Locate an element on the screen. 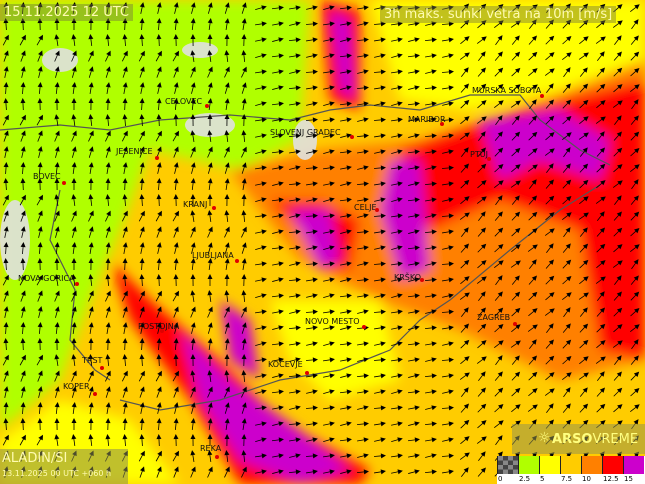  city-label: TRST is located at coordinates (92, 360).